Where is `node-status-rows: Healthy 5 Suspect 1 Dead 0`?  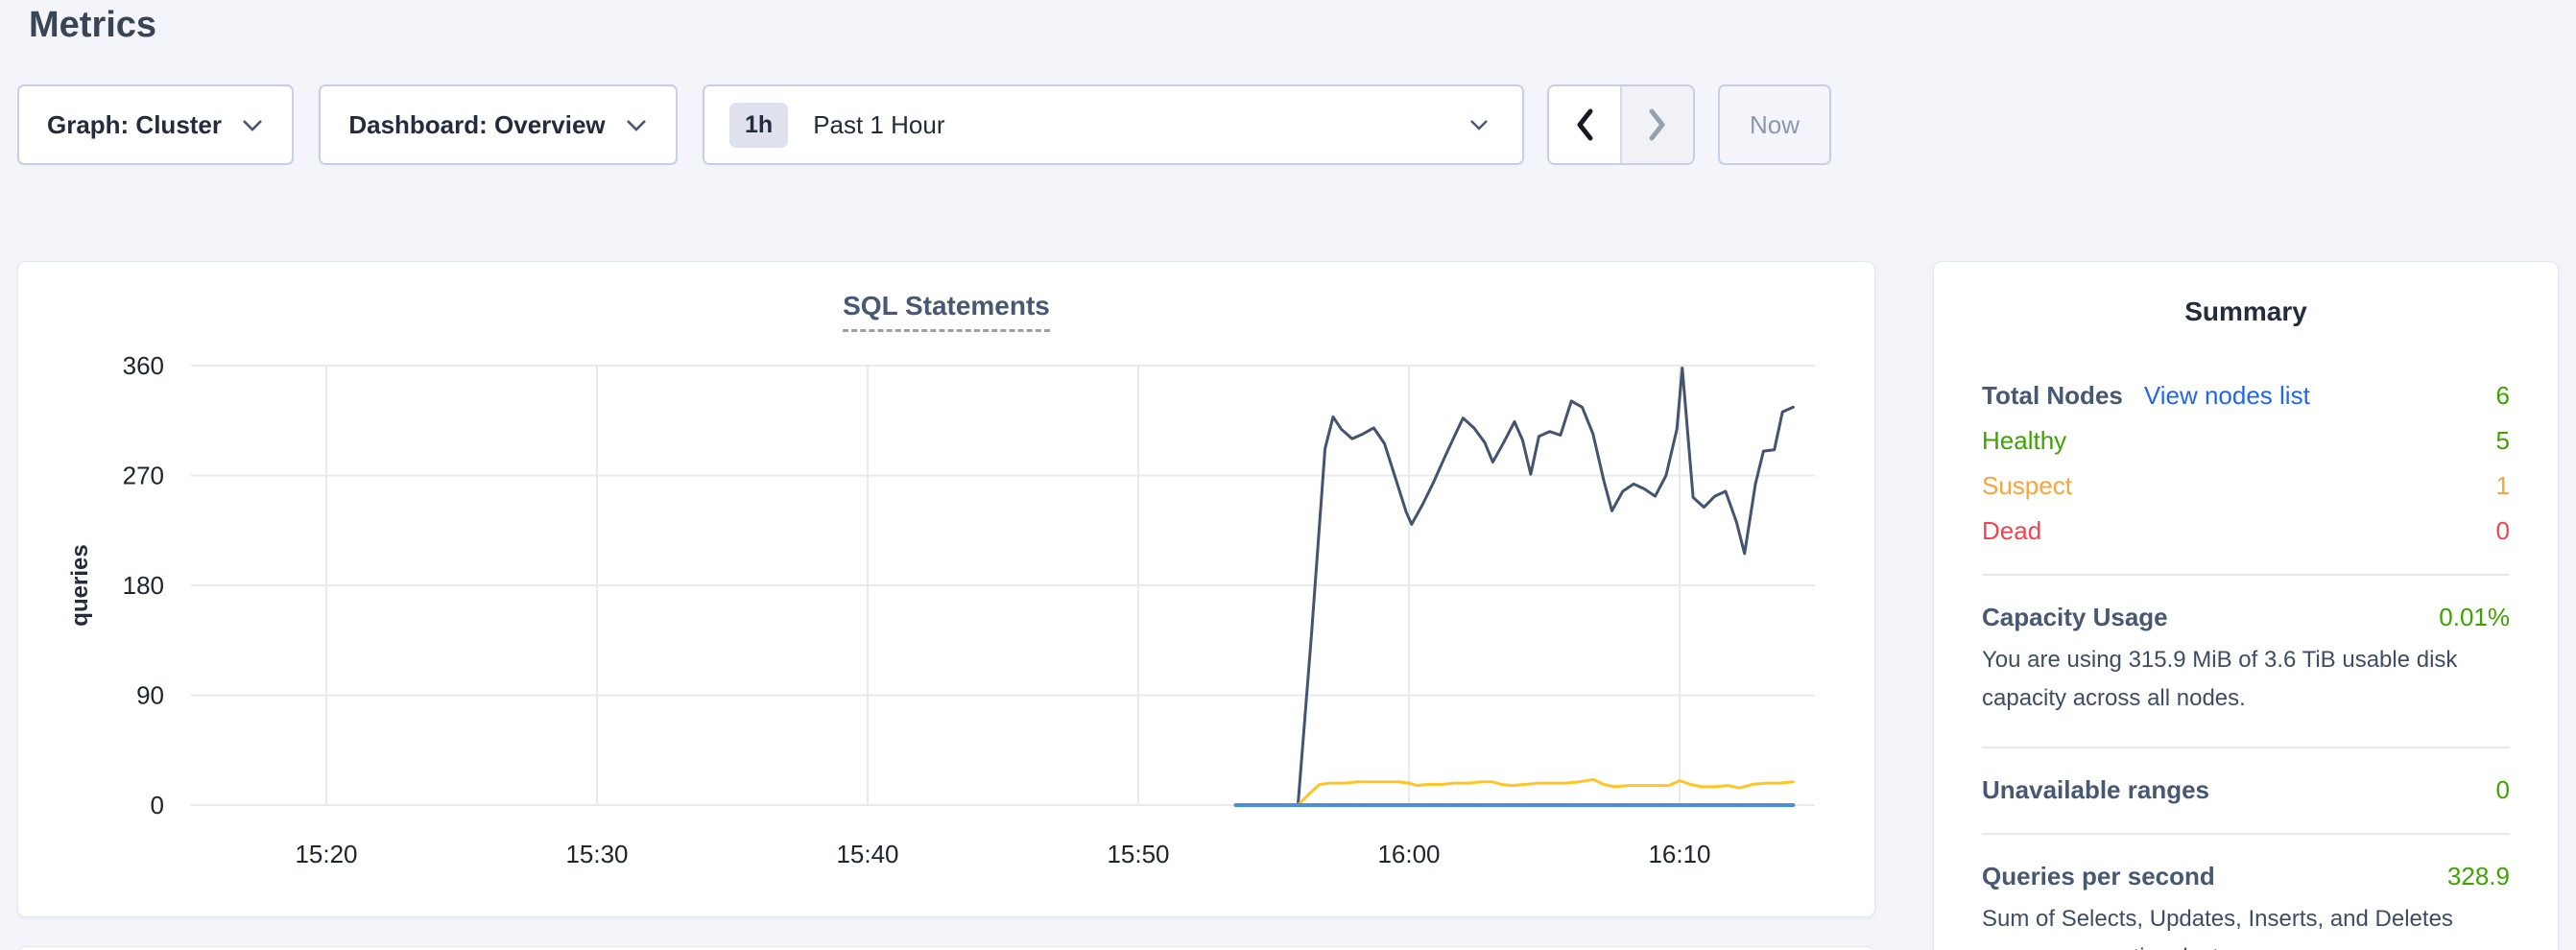 node-status-rows: Healthy 5 Suspect 1 Dead 0 is located at coordinates (2246, 485).